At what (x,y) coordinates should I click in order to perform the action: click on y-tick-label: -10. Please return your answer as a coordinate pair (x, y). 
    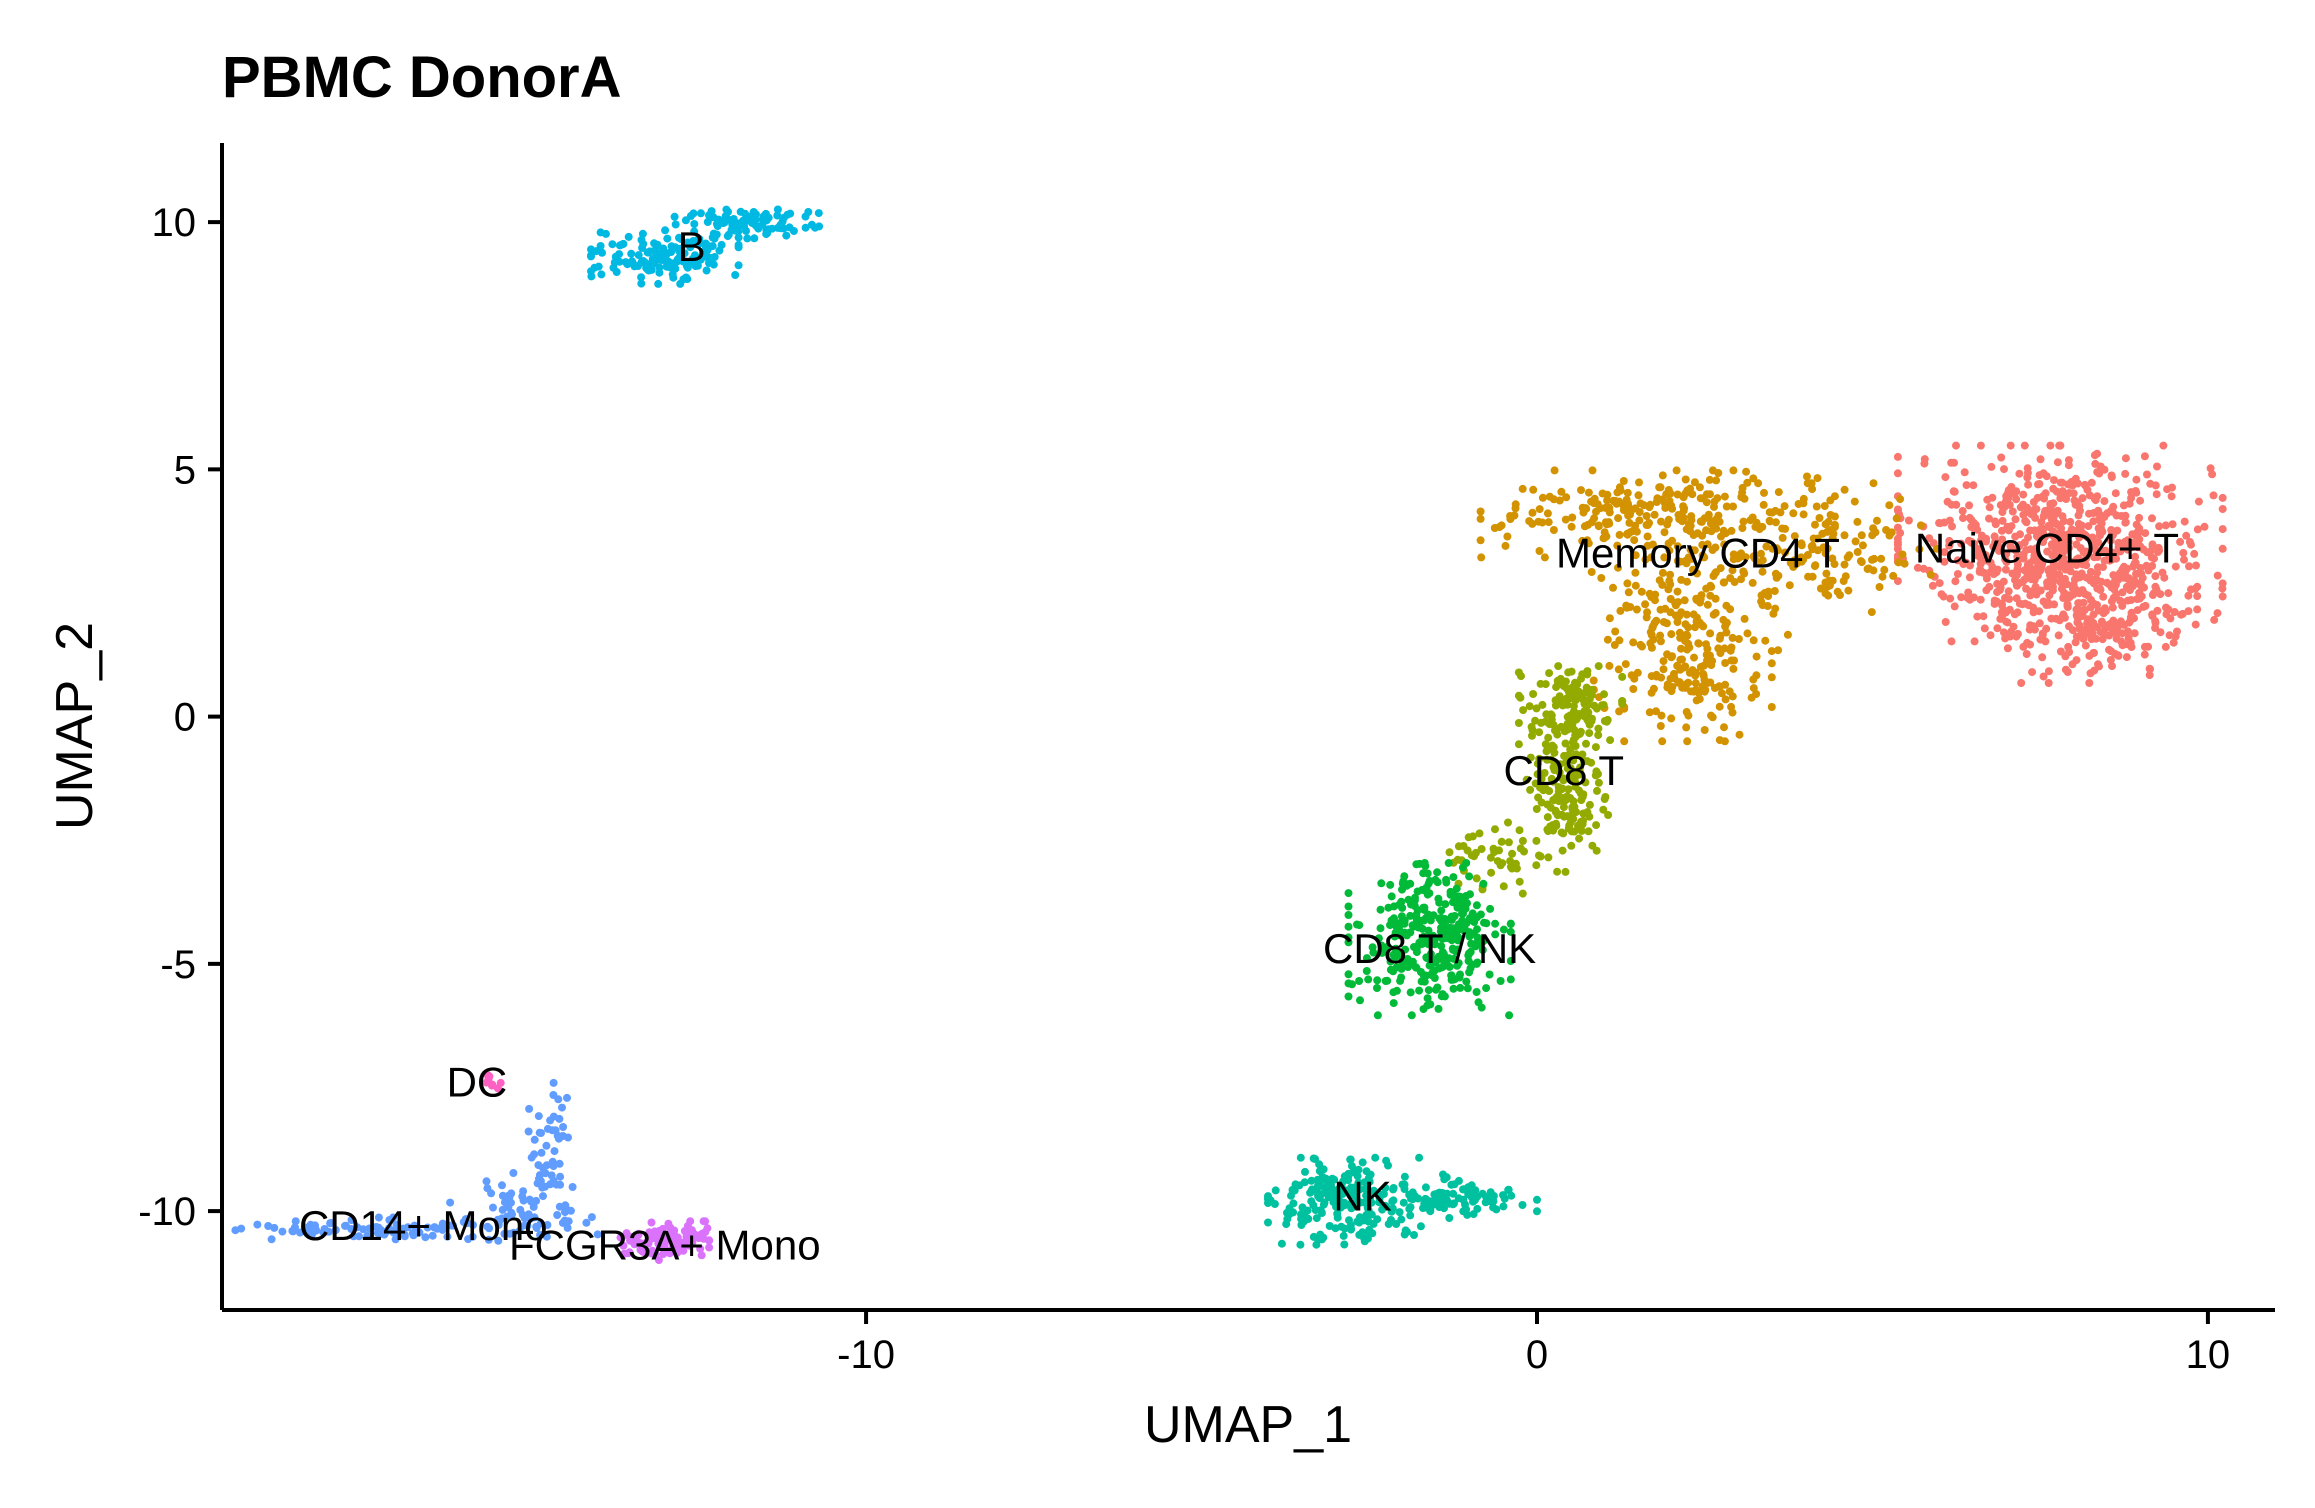
    Looking at the image, I should click on (167, 1212).